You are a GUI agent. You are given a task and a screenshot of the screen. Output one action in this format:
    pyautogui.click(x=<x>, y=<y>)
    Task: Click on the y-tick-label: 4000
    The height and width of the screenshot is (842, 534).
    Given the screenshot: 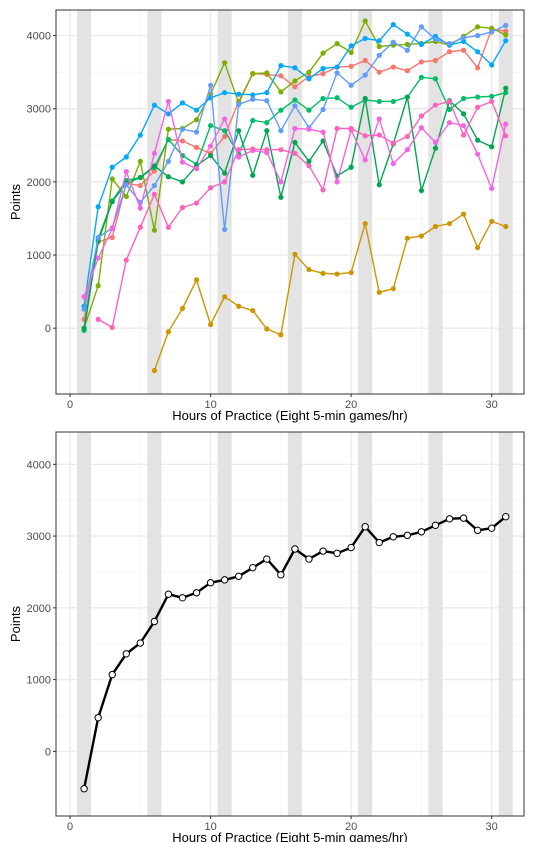 What is the action you would take?
    pyautogui.click(x=39, y=465)
    